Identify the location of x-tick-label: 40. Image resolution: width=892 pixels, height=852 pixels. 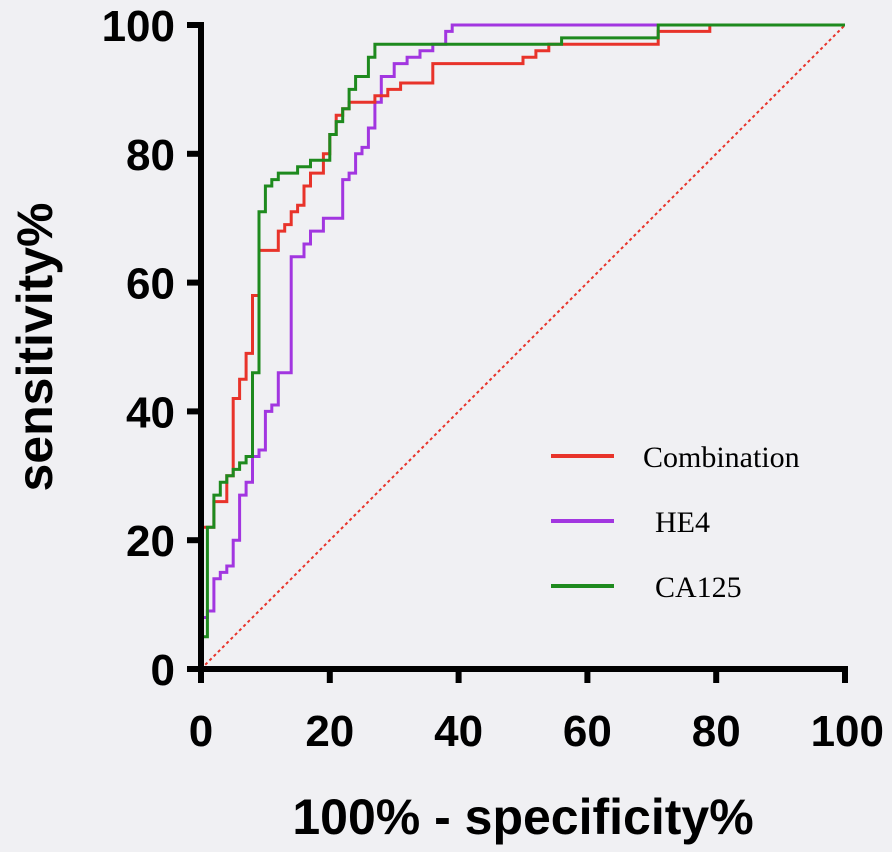
(458, 731).